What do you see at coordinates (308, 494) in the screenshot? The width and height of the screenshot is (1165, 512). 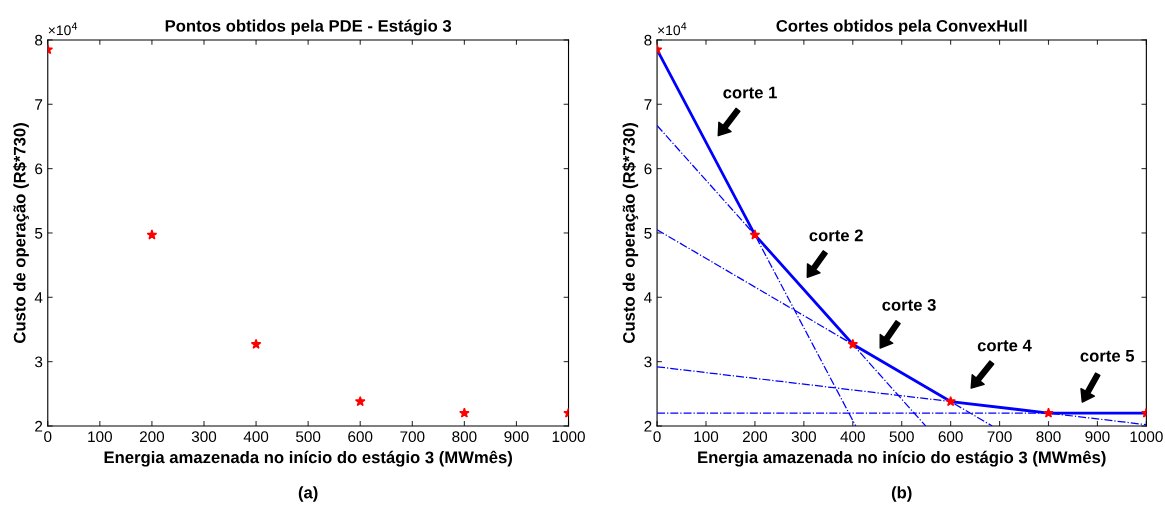 I see `text: (a)` at bounding box center [308, 494].